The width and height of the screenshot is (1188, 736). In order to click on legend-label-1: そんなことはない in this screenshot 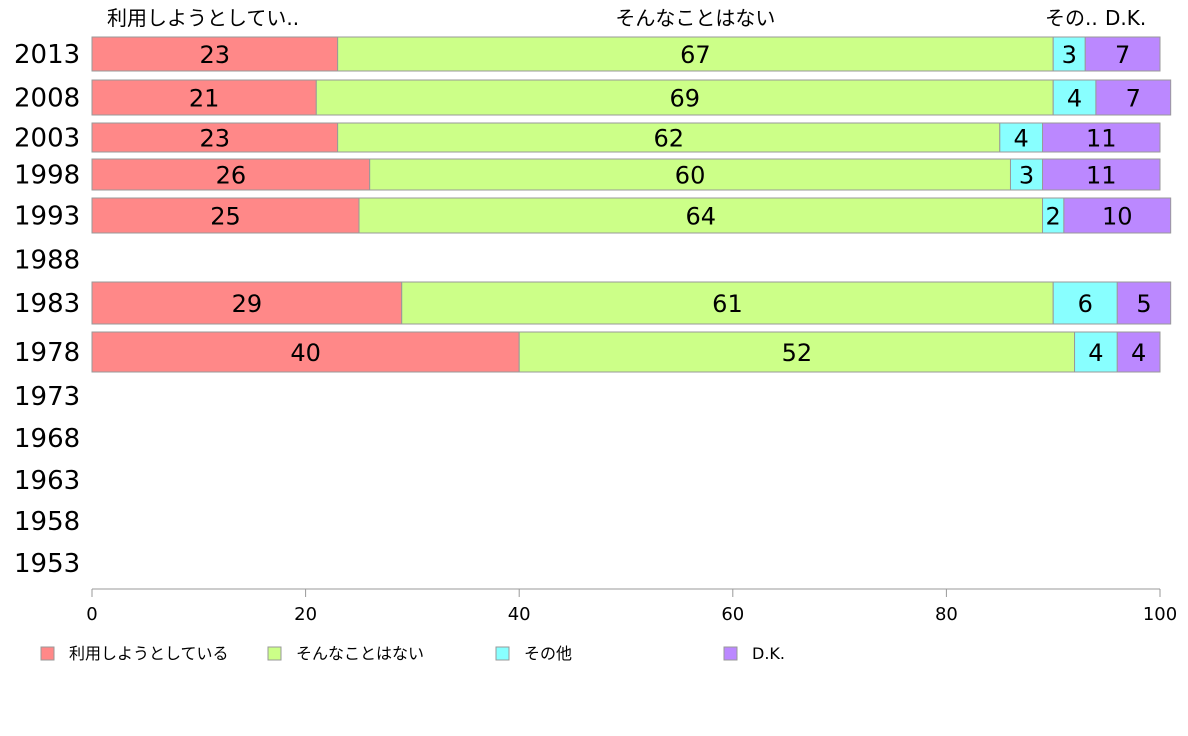, I will do `click(360, 653)`.